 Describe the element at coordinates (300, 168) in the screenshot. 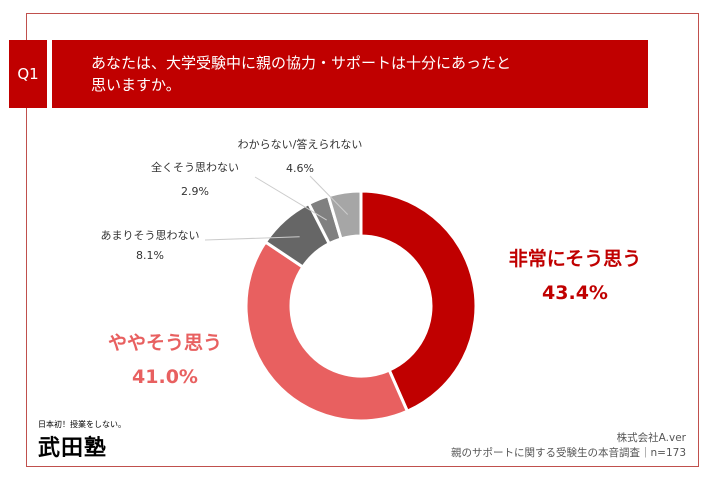

I see `value-label: 4.6%` at that location.